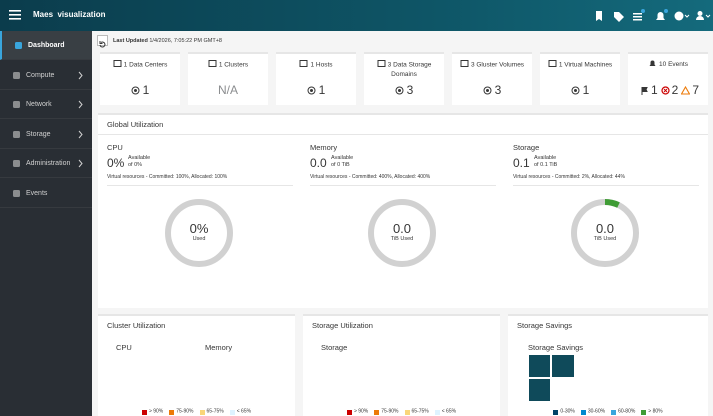 This screenshot has width=713, height=416. Describe the element at coordinates (46, 163) in the screenshot. I see `nav-item: Administration` at that location.